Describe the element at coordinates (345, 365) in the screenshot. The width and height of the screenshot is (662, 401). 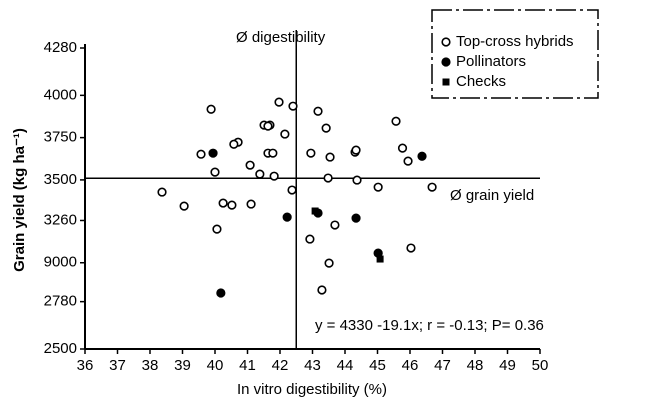
I see `x-tick-label: 44` at that location.